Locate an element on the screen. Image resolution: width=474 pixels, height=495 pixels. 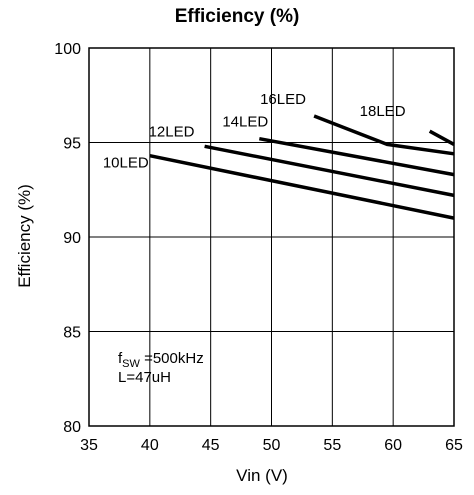
x-tick-label: 65 is located at coordinates (454, 445).